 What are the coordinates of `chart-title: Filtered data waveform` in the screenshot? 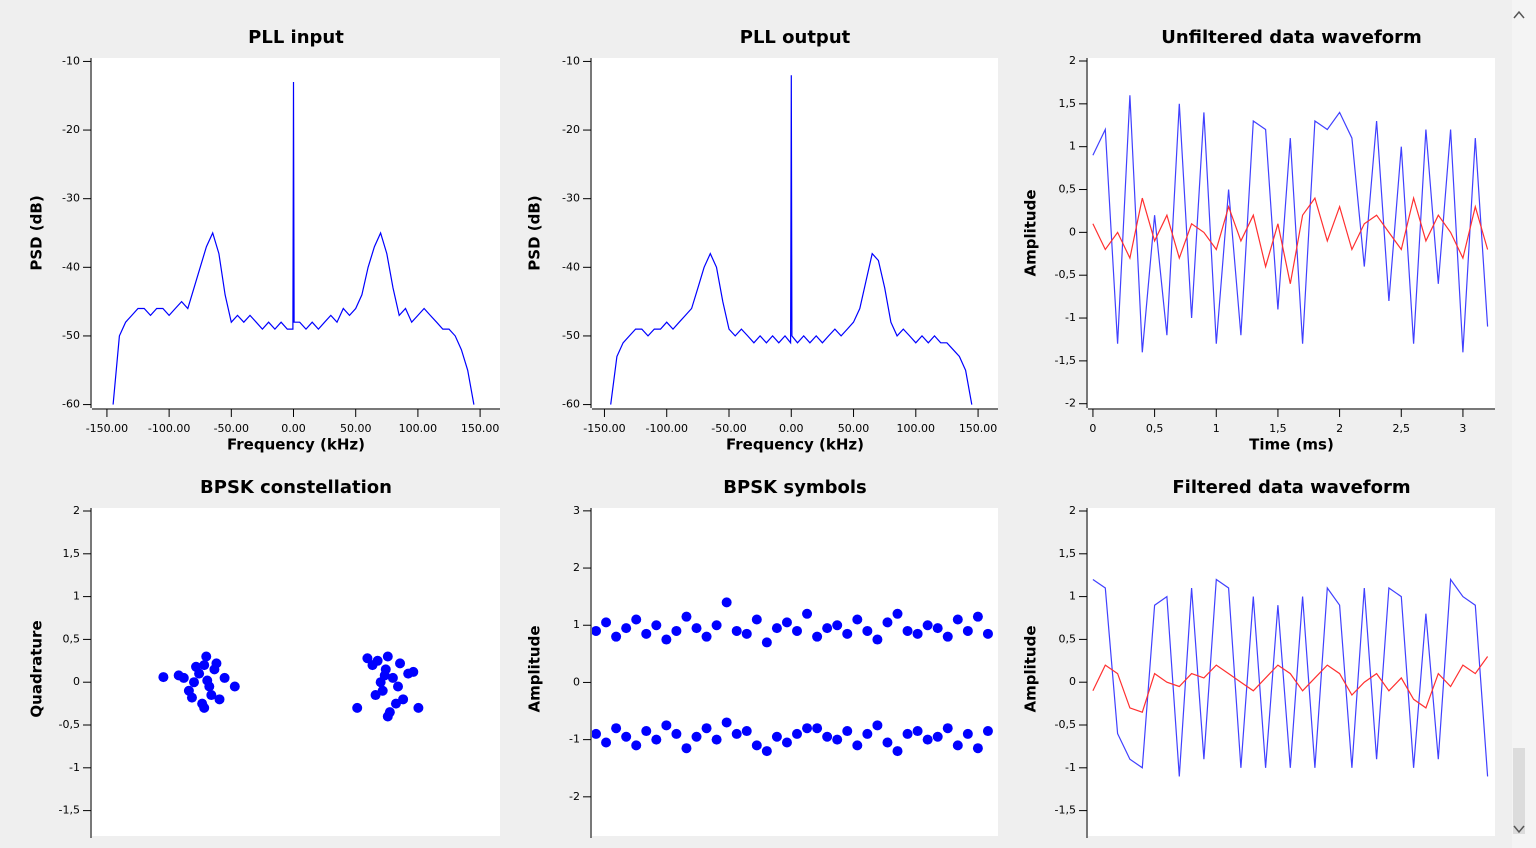 It's located at (1291, 487).